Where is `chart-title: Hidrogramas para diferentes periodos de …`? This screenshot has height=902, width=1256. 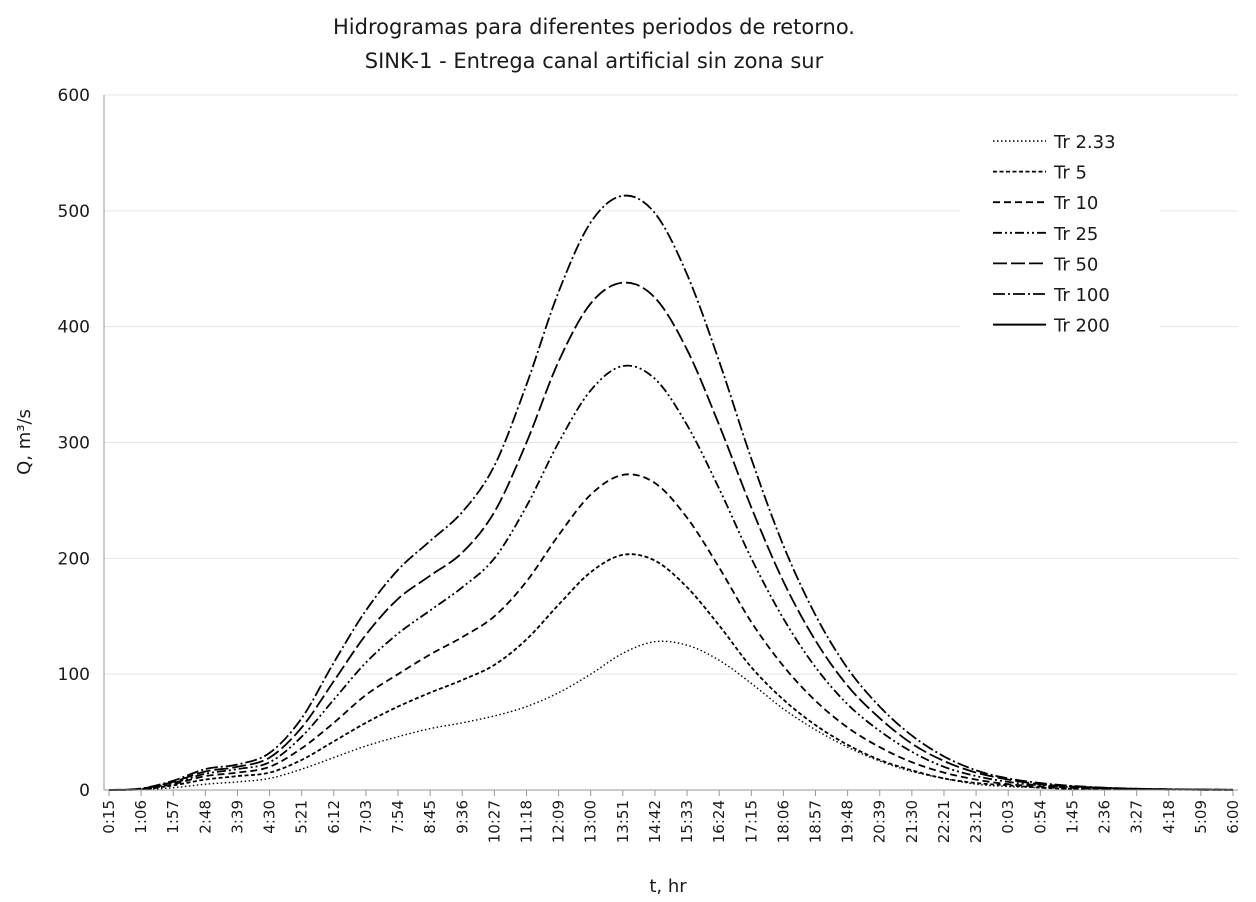 chart-title: Hidrogramas para diferentes periodos de … is located at coordinates (594, 27).